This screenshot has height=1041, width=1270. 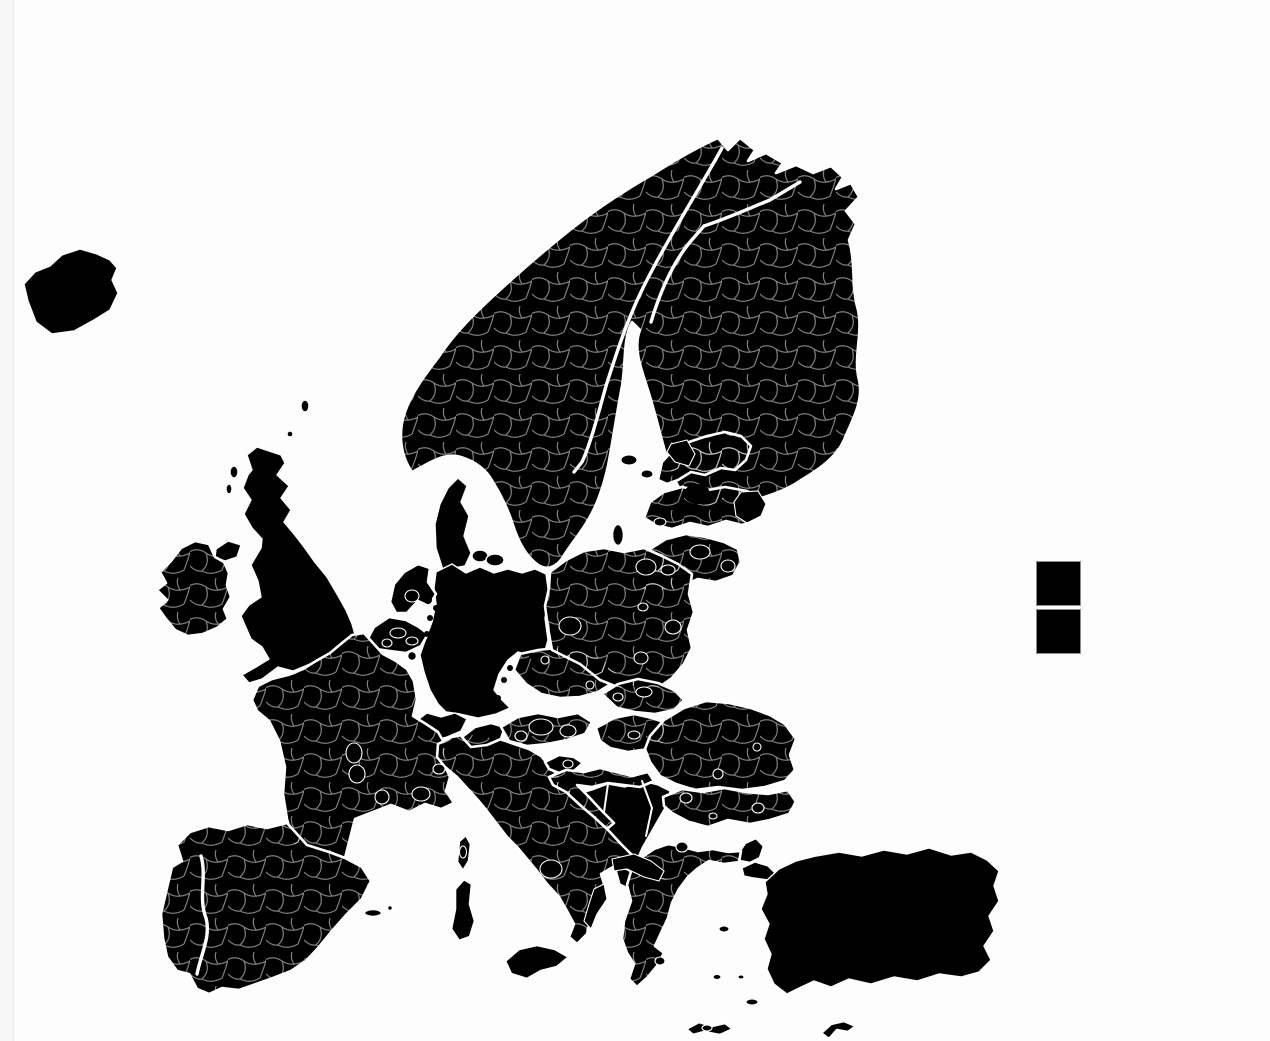 I want to click on gulf-of-riga, so click(x=697, y=494).